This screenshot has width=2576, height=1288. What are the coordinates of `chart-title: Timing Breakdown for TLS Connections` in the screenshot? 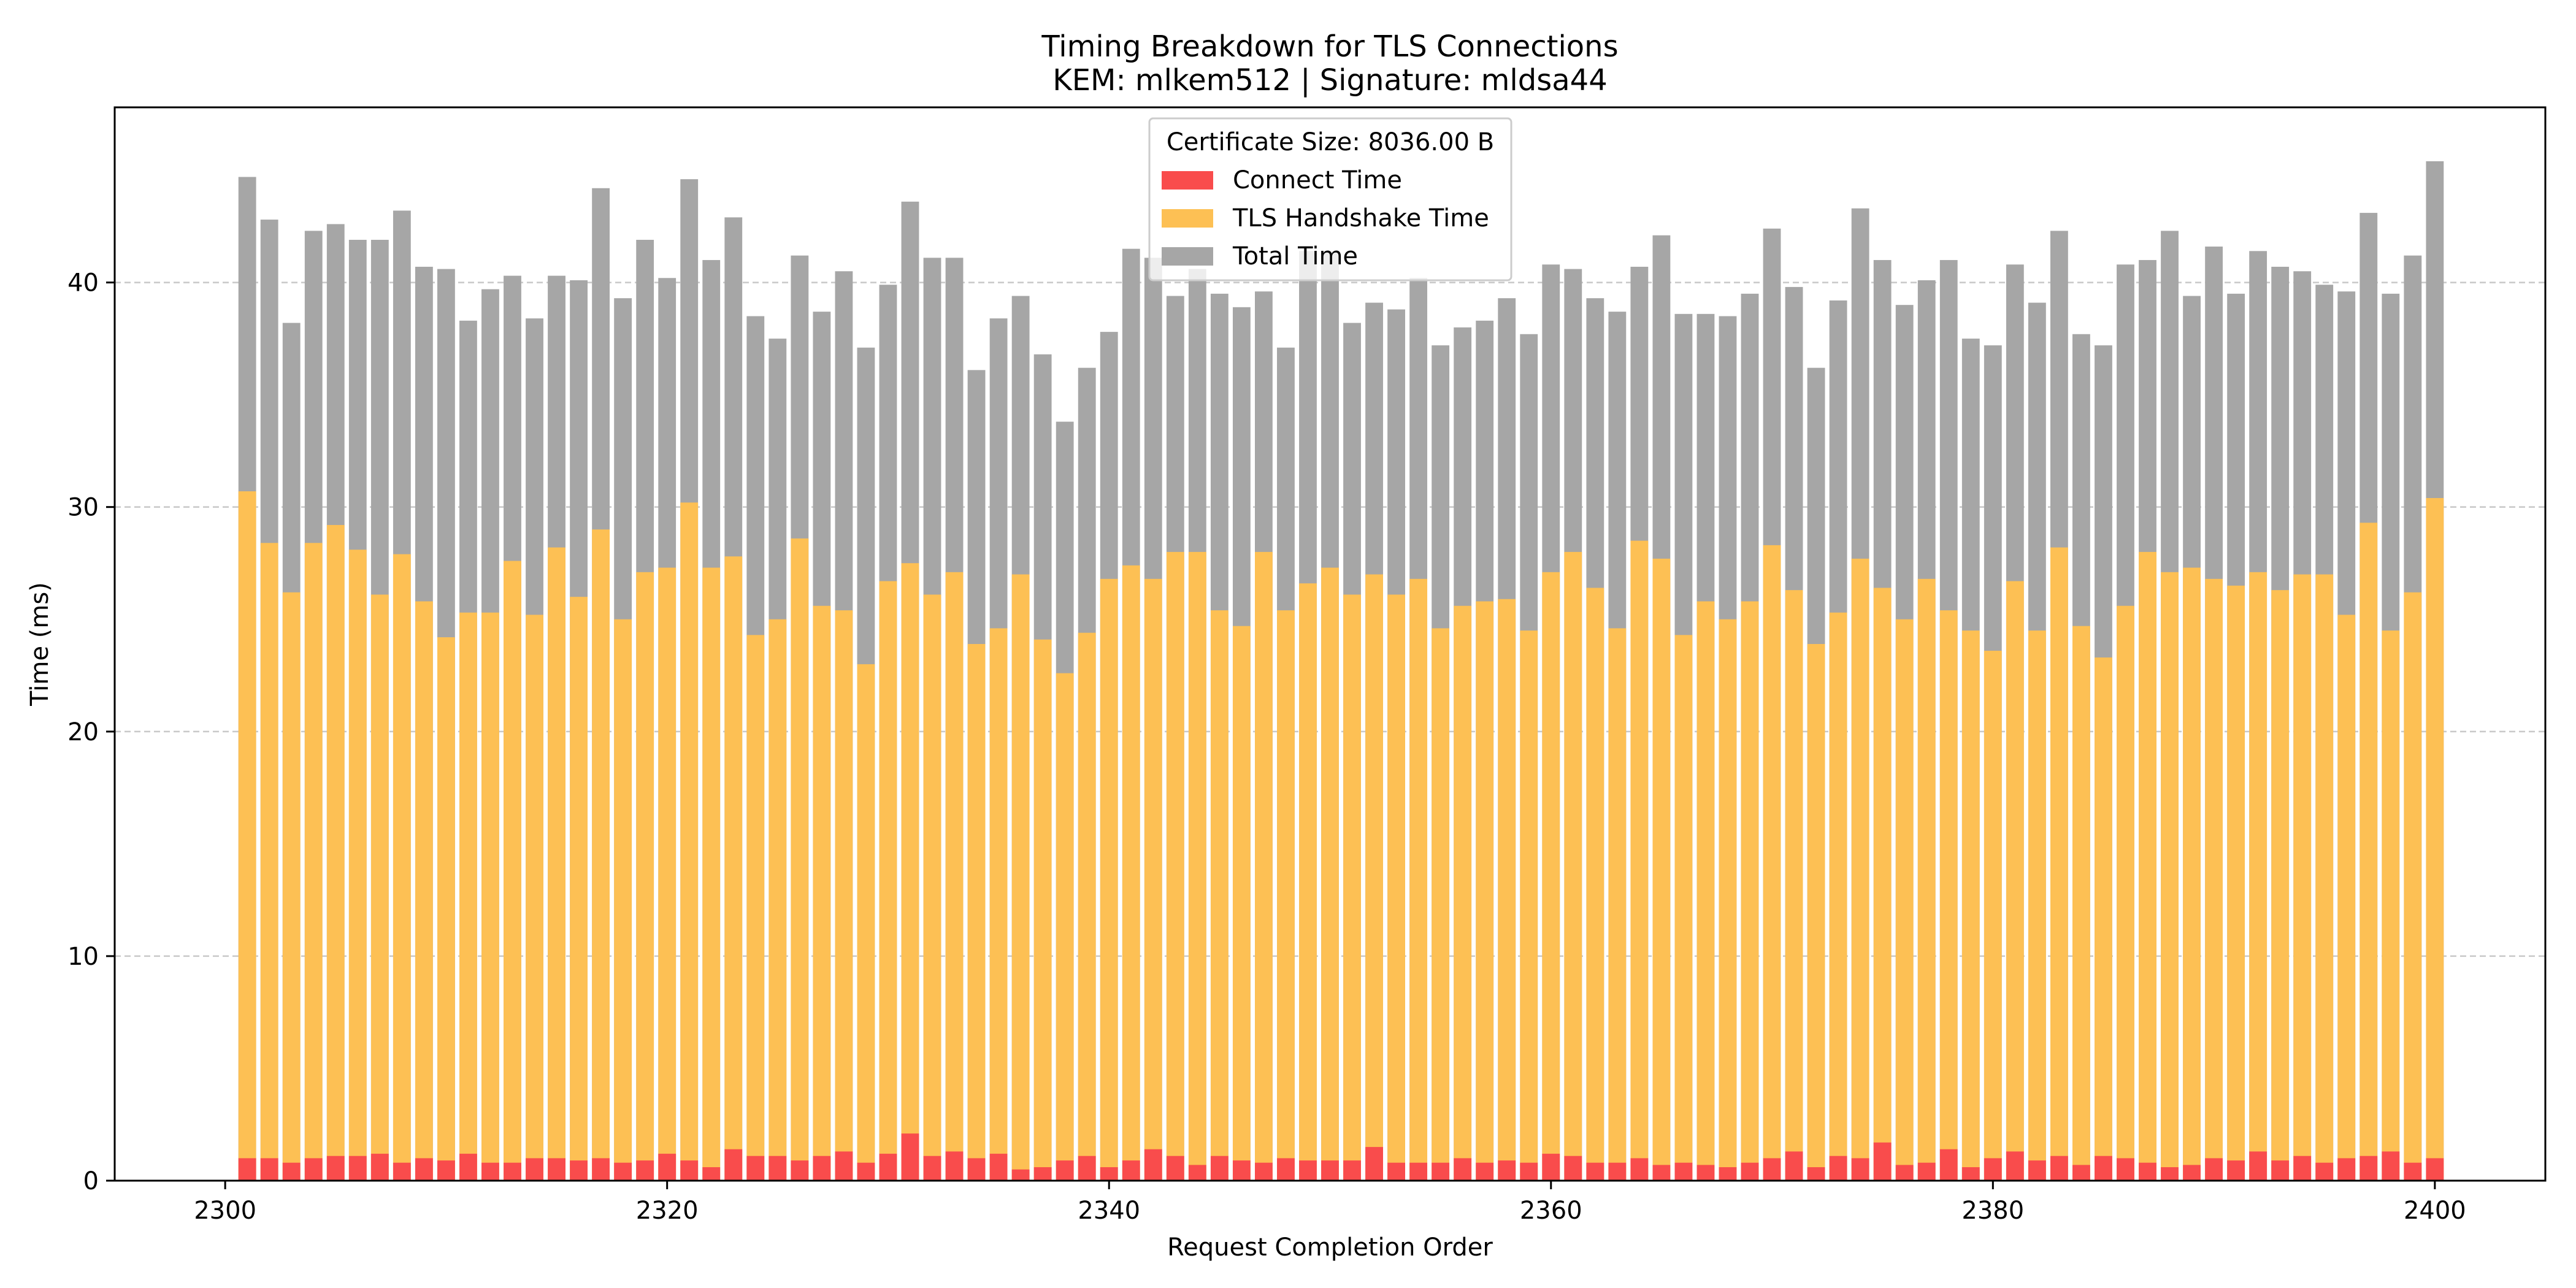 It's located at (1329, 46).